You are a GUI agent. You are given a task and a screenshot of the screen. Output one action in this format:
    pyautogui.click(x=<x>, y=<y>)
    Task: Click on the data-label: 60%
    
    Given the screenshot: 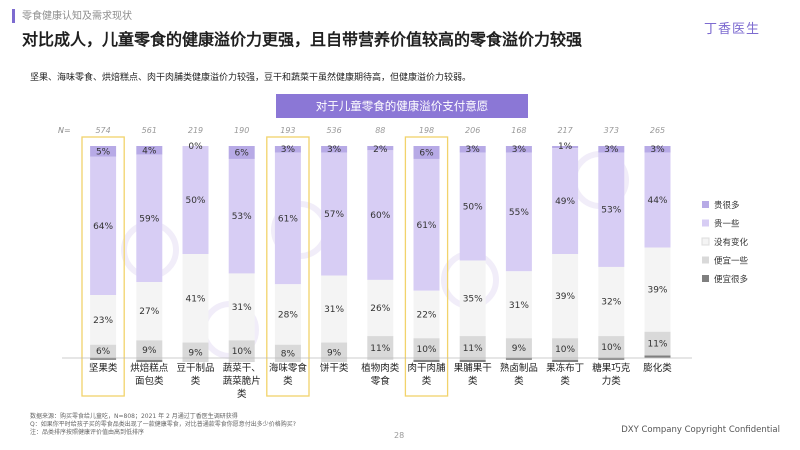 What is the action you would take?
    pyautogui.click(x=380, y=216)
    